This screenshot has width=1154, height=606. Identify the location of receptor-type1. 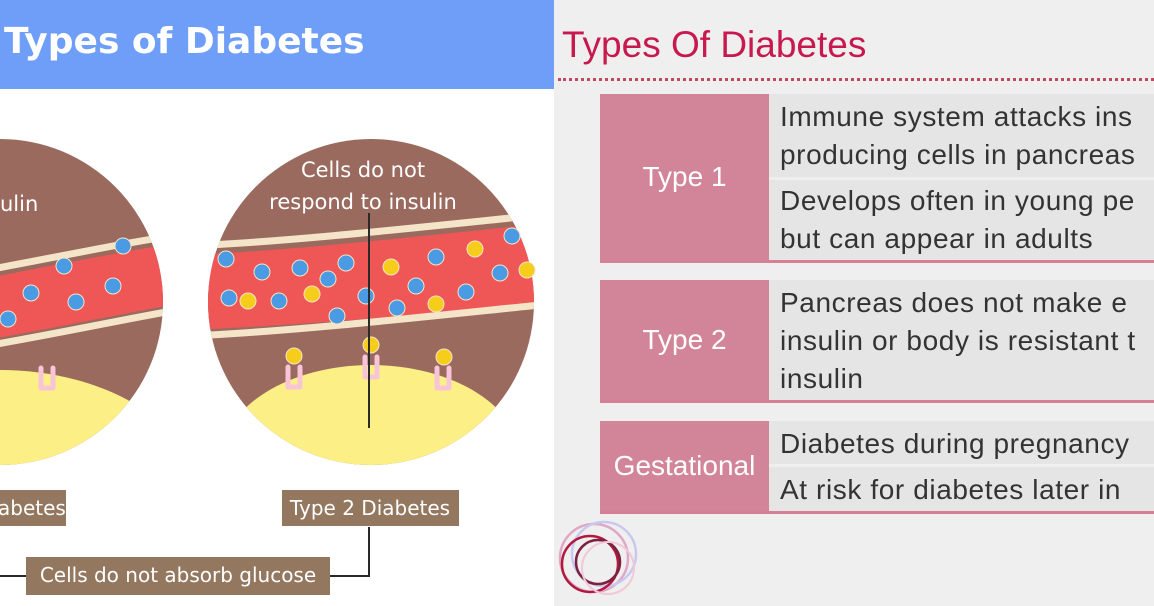
(47, 378).